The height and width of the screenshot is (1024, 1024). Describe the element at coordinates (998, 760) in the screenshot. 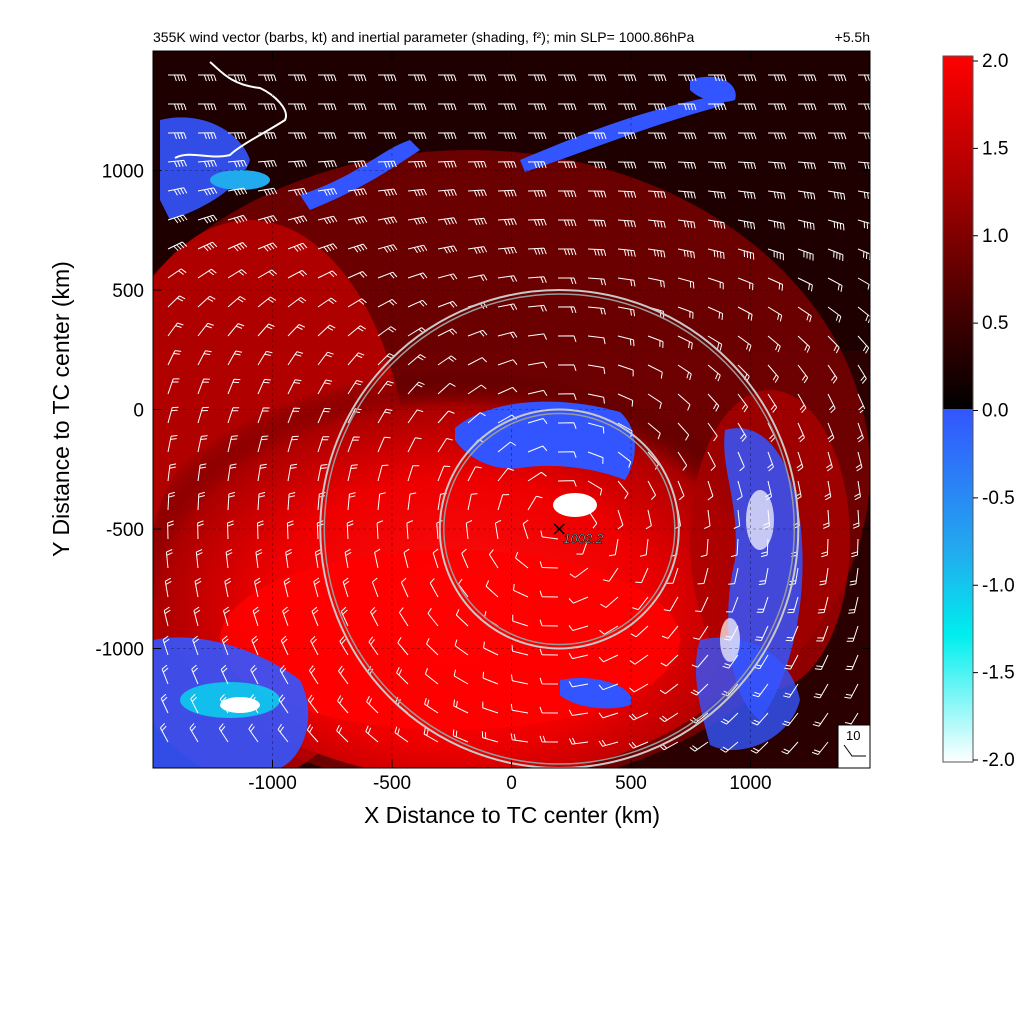

I see `colorbar-tick-label-8: -2.0` at that location.